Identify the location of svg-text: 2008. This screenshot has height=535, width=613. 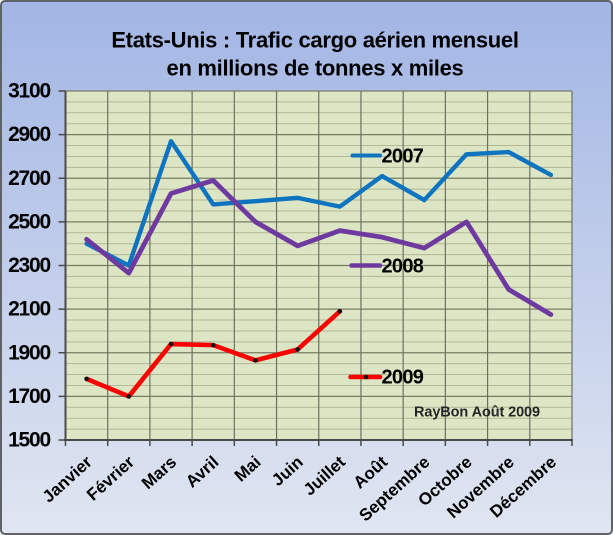
(403, 266).